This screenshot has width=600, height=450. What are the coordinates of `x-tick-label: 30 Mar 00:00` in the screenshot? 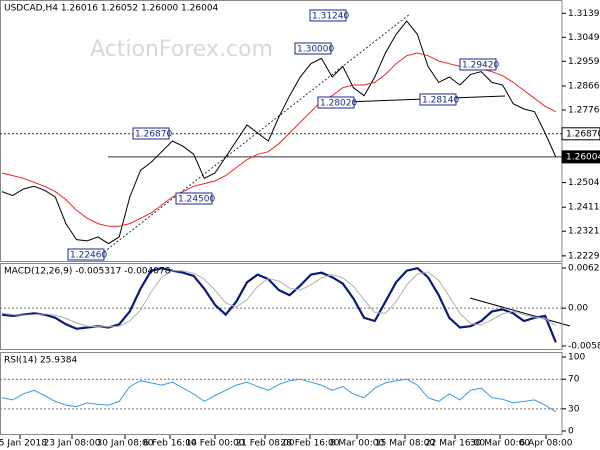 It's located at (500, 444).